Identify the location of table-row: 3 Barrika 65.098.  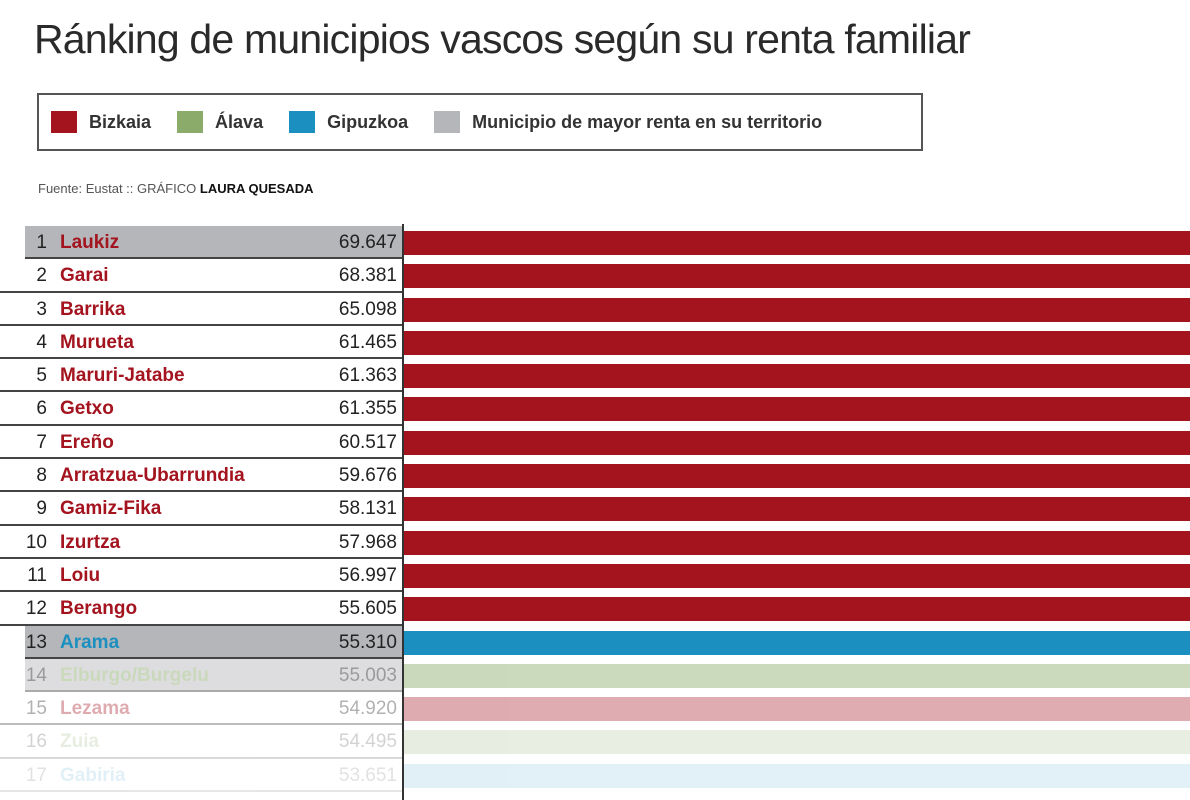
(595, 309).